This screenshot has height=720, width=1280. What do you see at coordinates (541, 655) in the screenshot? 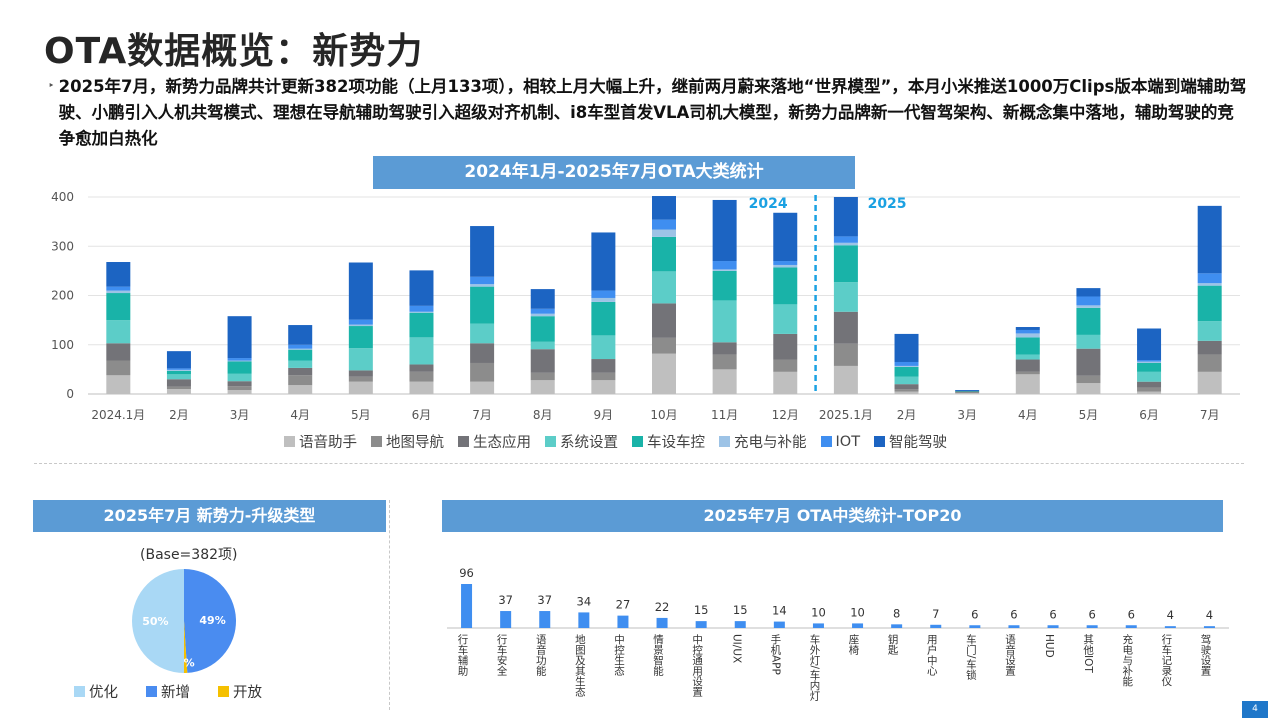
I see `x-category-label: 语音功能` at bounding box center [541, 655].